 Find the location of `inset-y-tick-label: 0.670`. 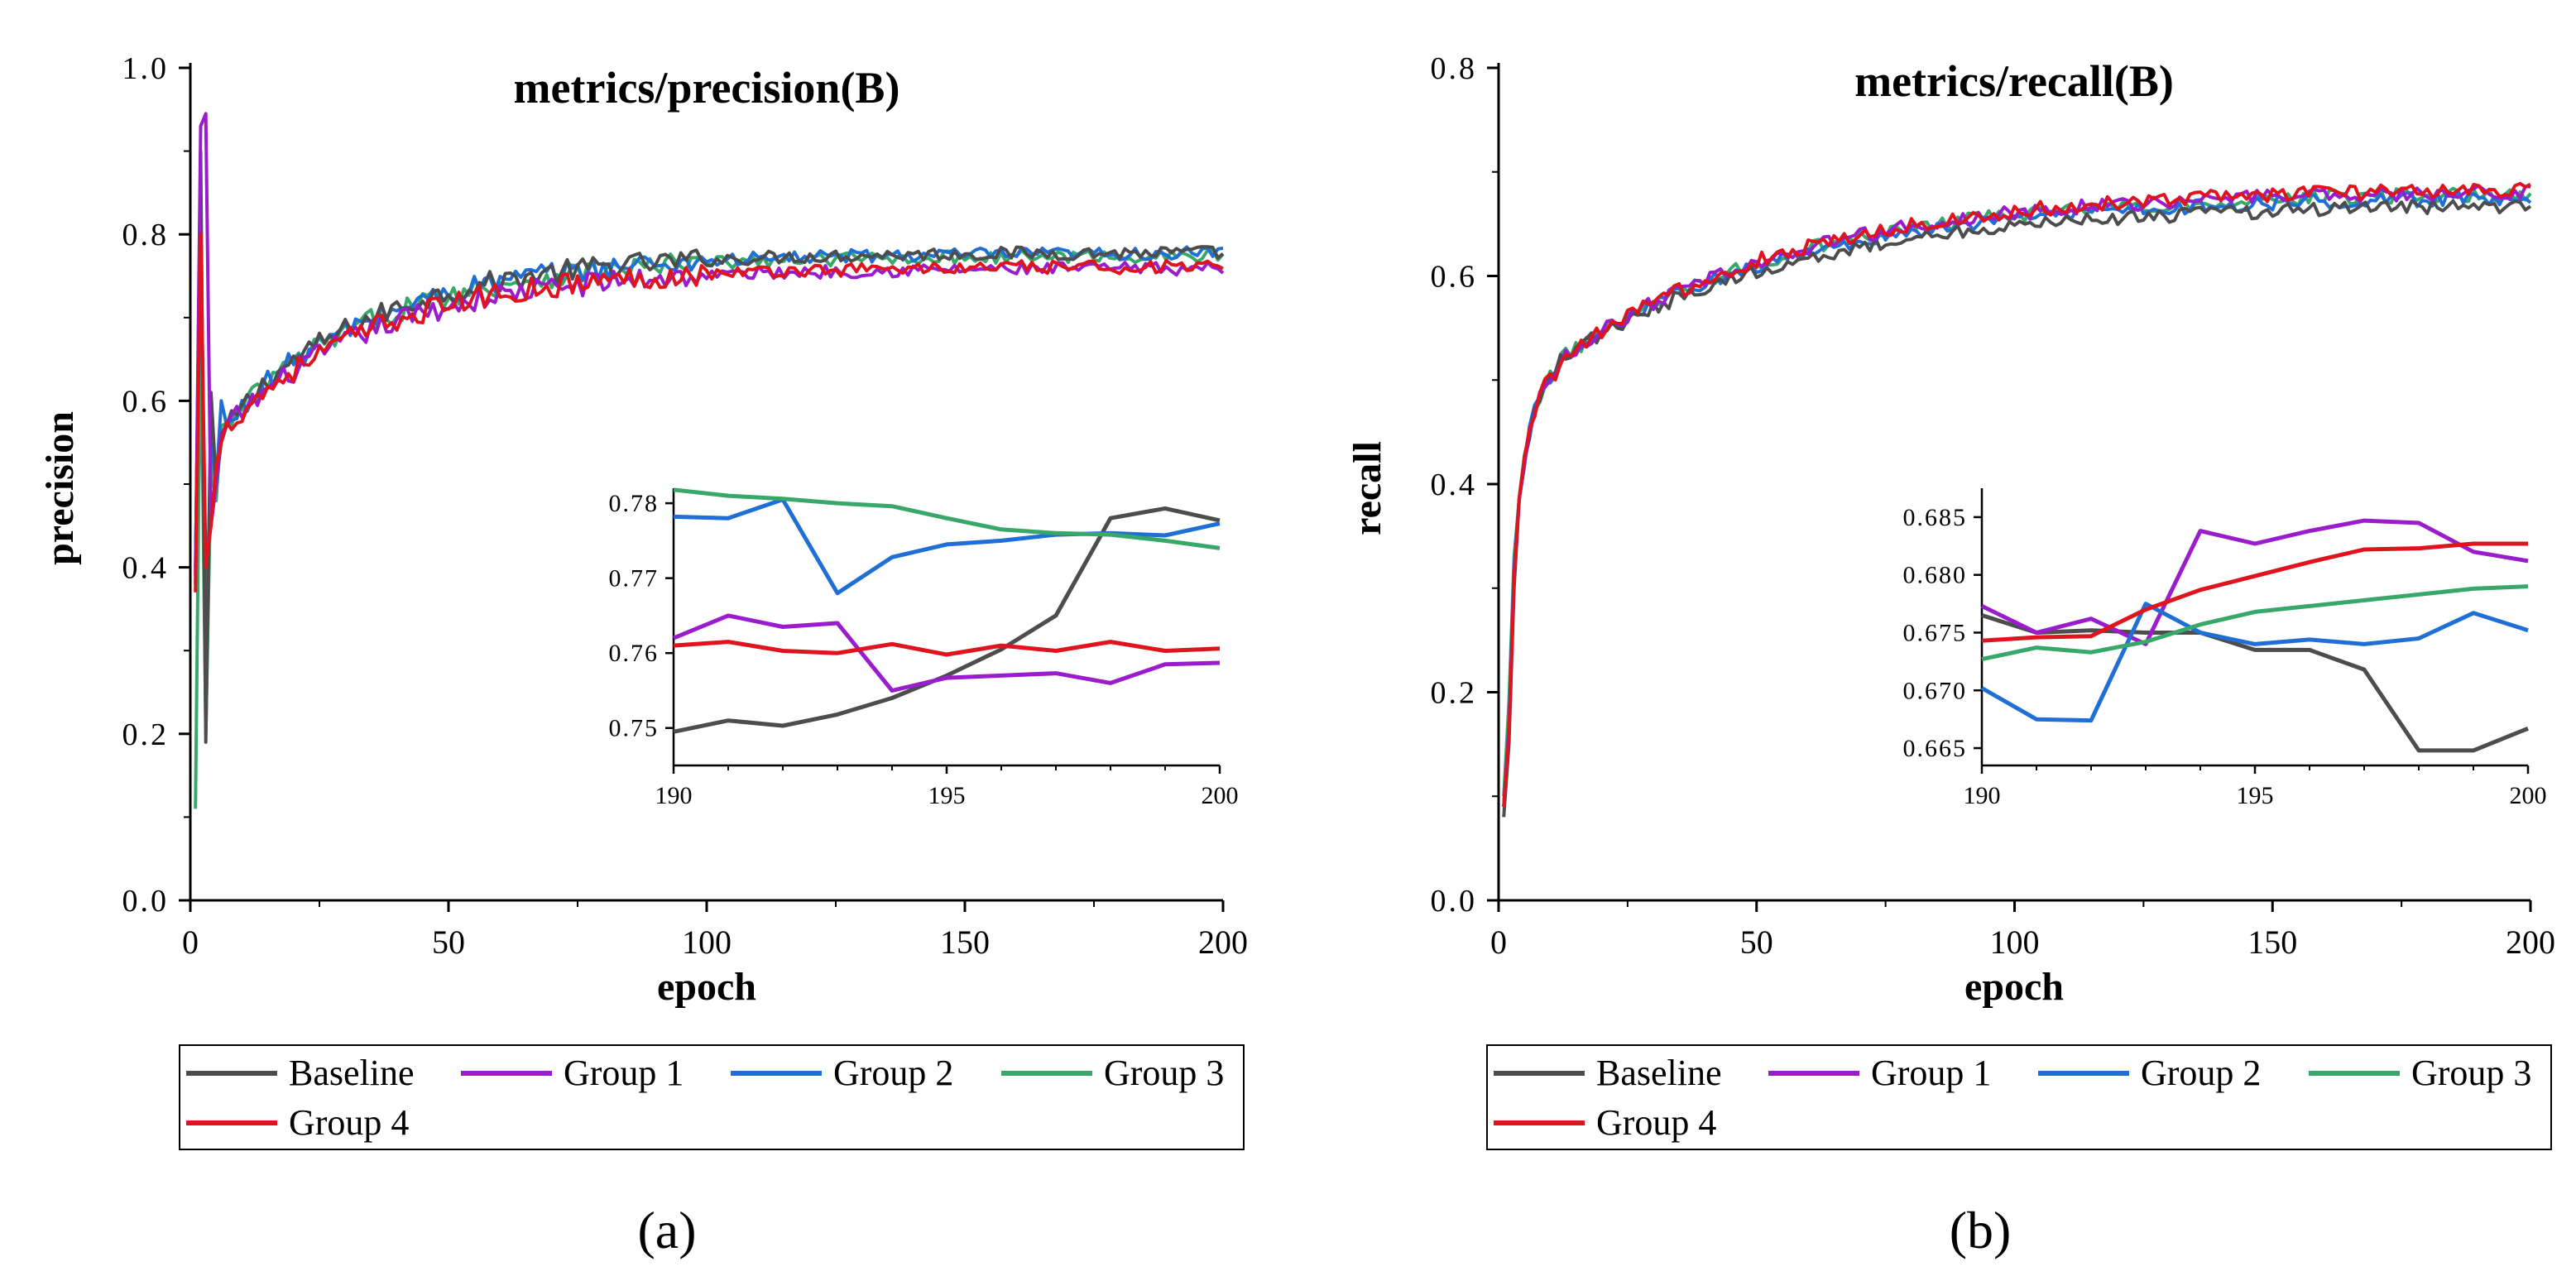

inset-y-tick-label: 0.670 is located at coordinates (1936, 690).